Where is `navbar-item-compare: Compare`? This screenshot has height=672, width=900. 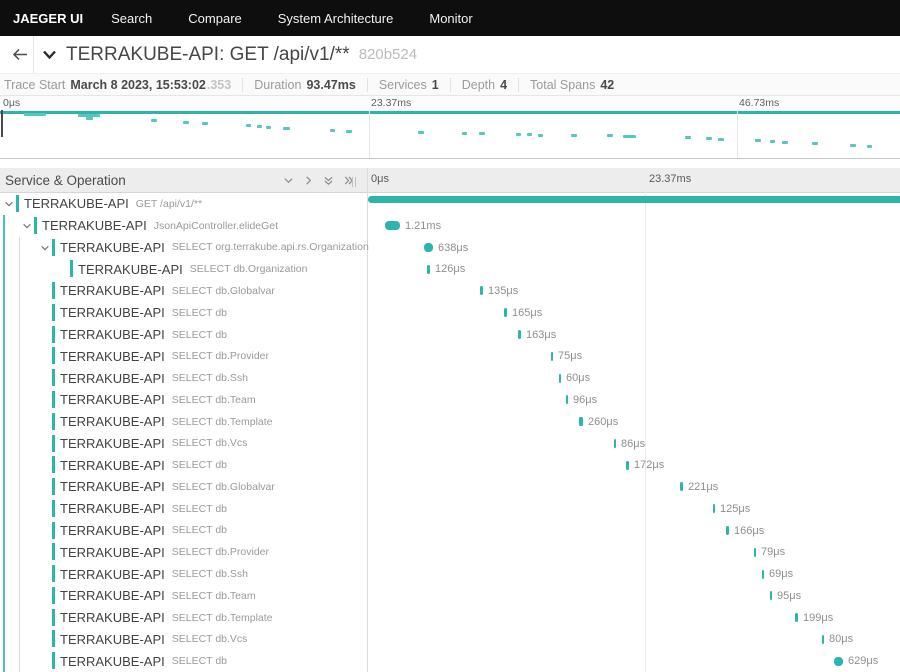
navbar-item-compare: Compare is located at coordinates (215, 18).